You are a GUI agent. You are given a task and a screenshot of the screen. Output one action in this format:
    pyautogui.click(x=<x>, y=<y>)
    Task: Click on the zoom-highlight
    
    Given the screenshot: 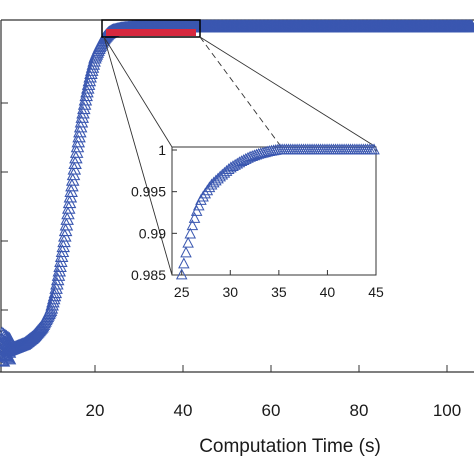 What is the action you would take?
    pyautogui.click(x=151, y=32)
    